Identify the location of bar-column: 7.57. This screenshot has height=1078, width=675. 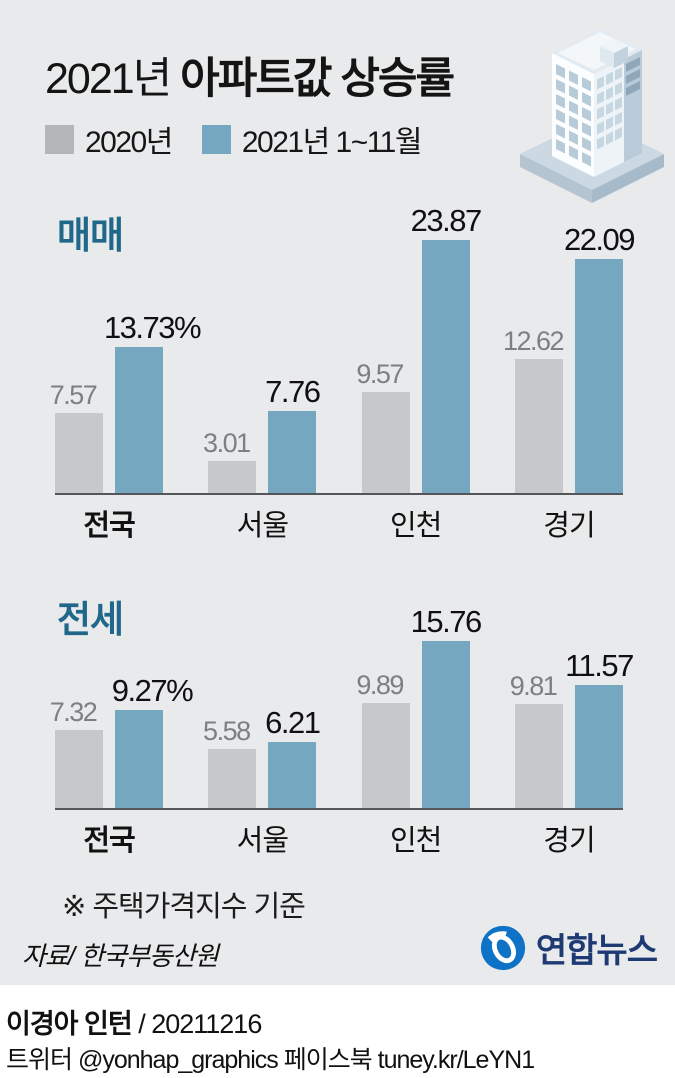
(76, 437).